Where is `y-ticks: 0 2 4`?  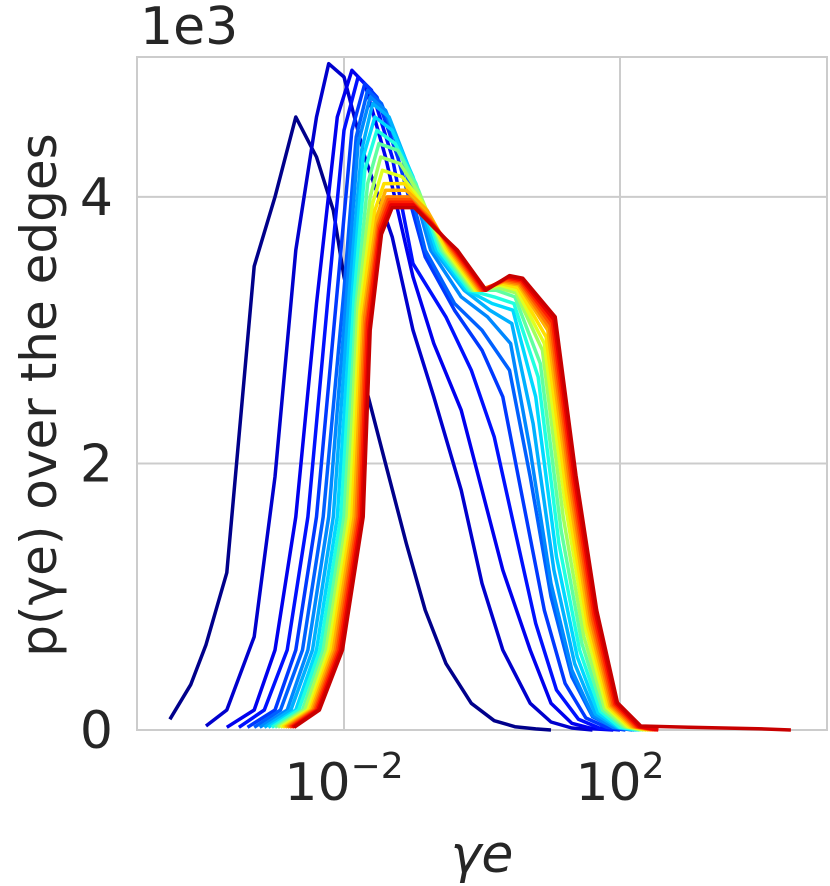
y-ticks: 0 2 4 is located at coordinates (96, 464).